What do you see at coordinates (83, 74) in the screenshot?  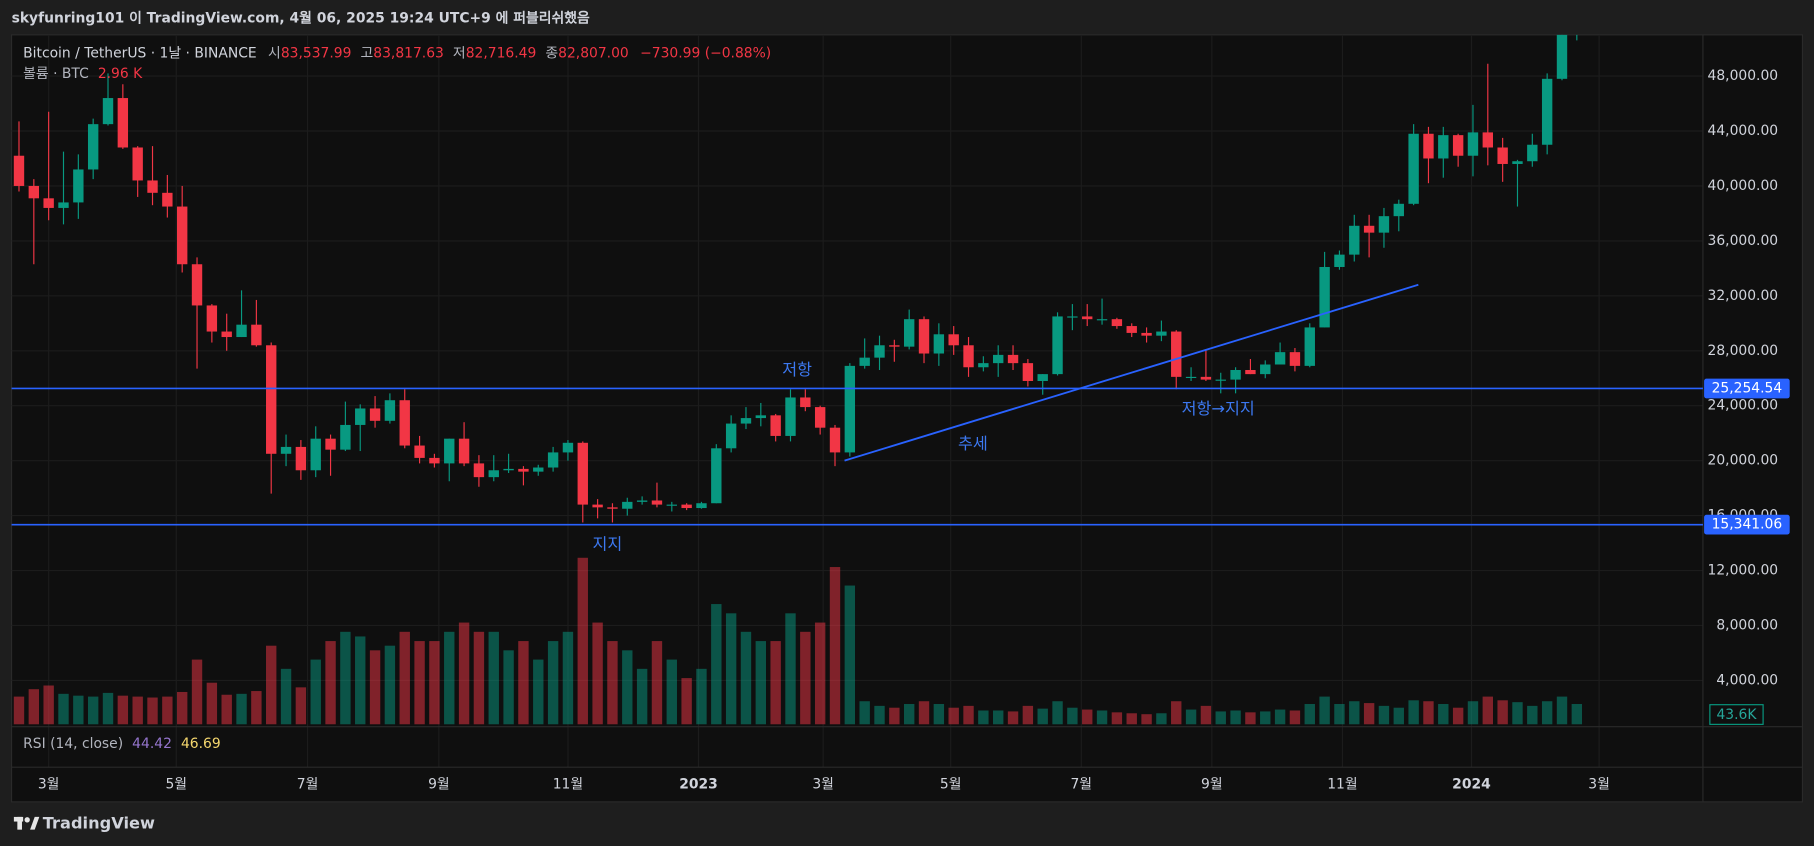 I see `volume-legend: 볼륨 · BTC 2.96 K` at bounding box center [83, 74].